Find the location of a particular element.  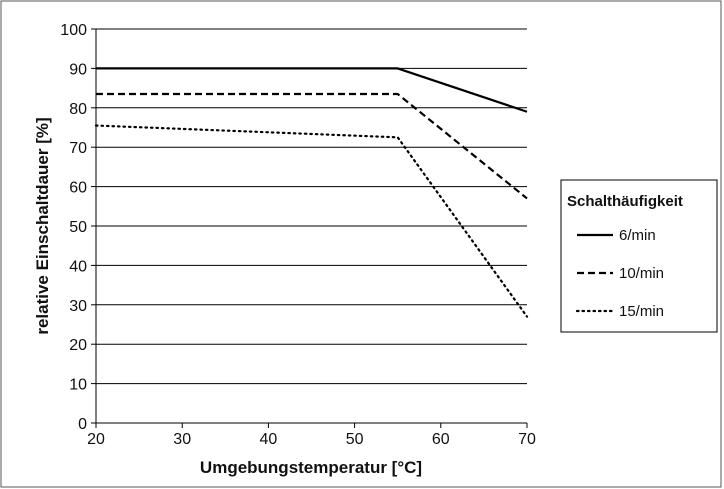

legend-box is located at coordinates (639, 256).